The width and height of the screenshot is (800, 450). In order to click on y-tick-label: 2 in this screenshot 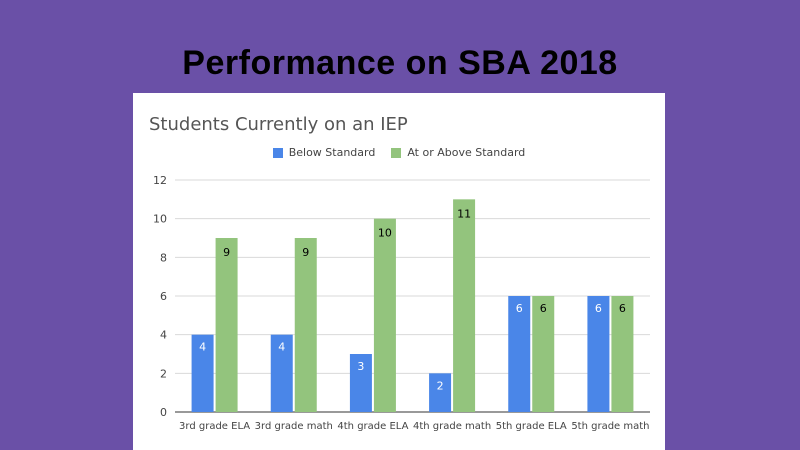, I will do `click(163, 373)`.